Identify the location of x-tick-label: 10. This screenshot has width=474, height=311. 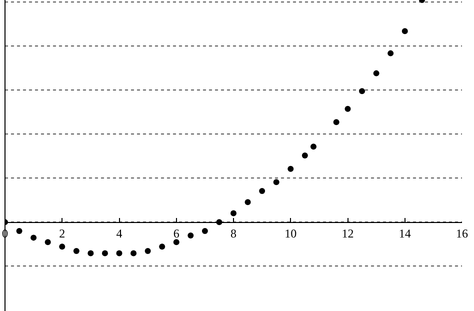
(290, 233).